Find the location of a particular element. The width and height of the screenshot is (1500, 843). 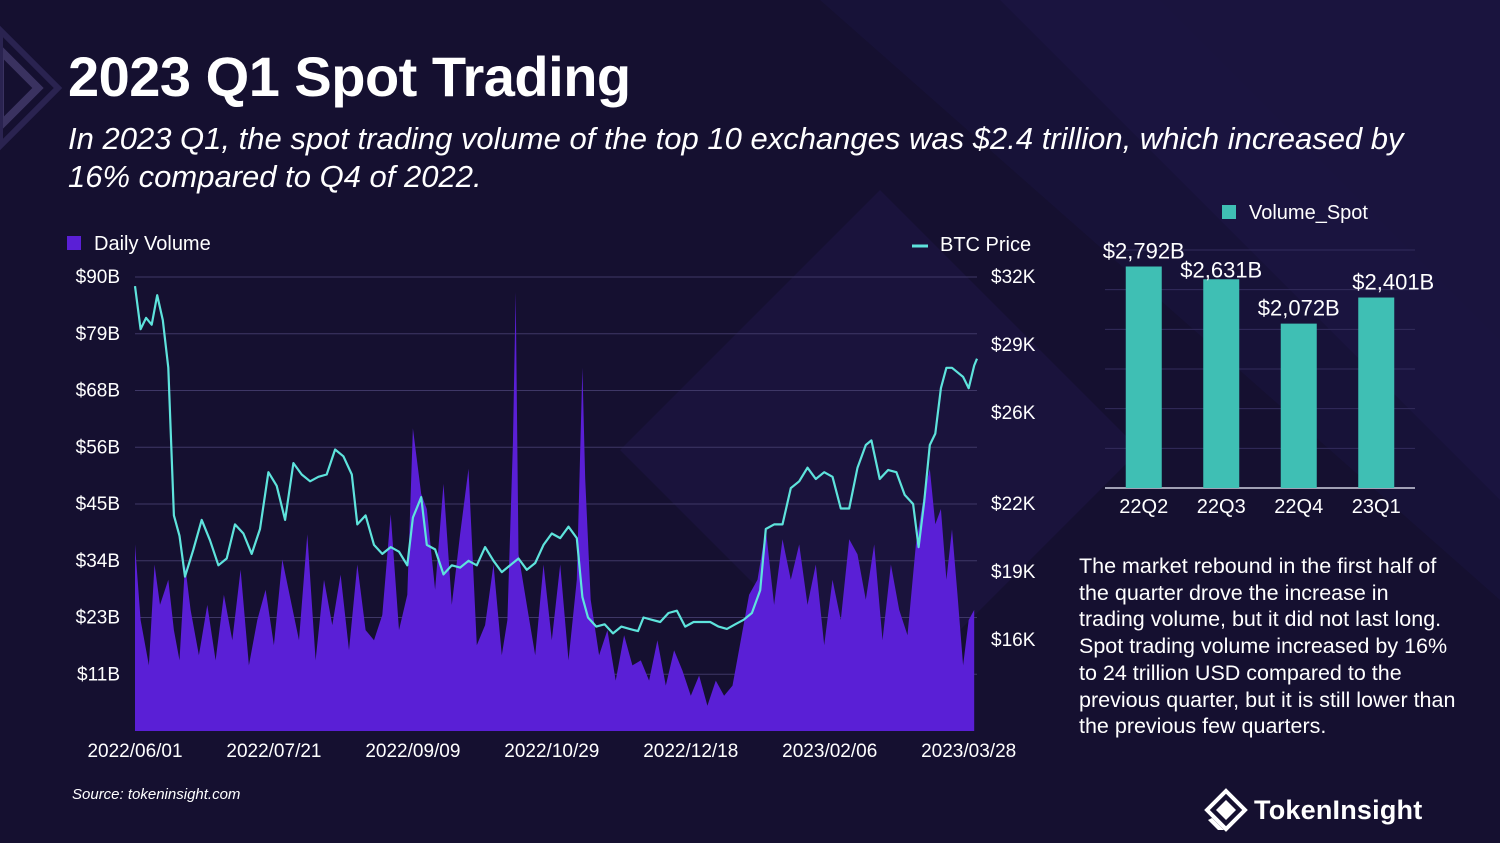

y-right-tick-label: $26K is located at coordinates (1013, 413).